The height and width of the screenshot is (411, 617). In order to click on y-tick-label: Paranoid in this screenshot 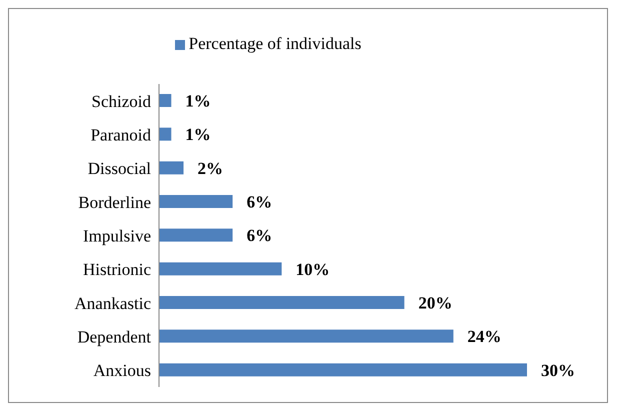, I will do `click(121, 135)`.